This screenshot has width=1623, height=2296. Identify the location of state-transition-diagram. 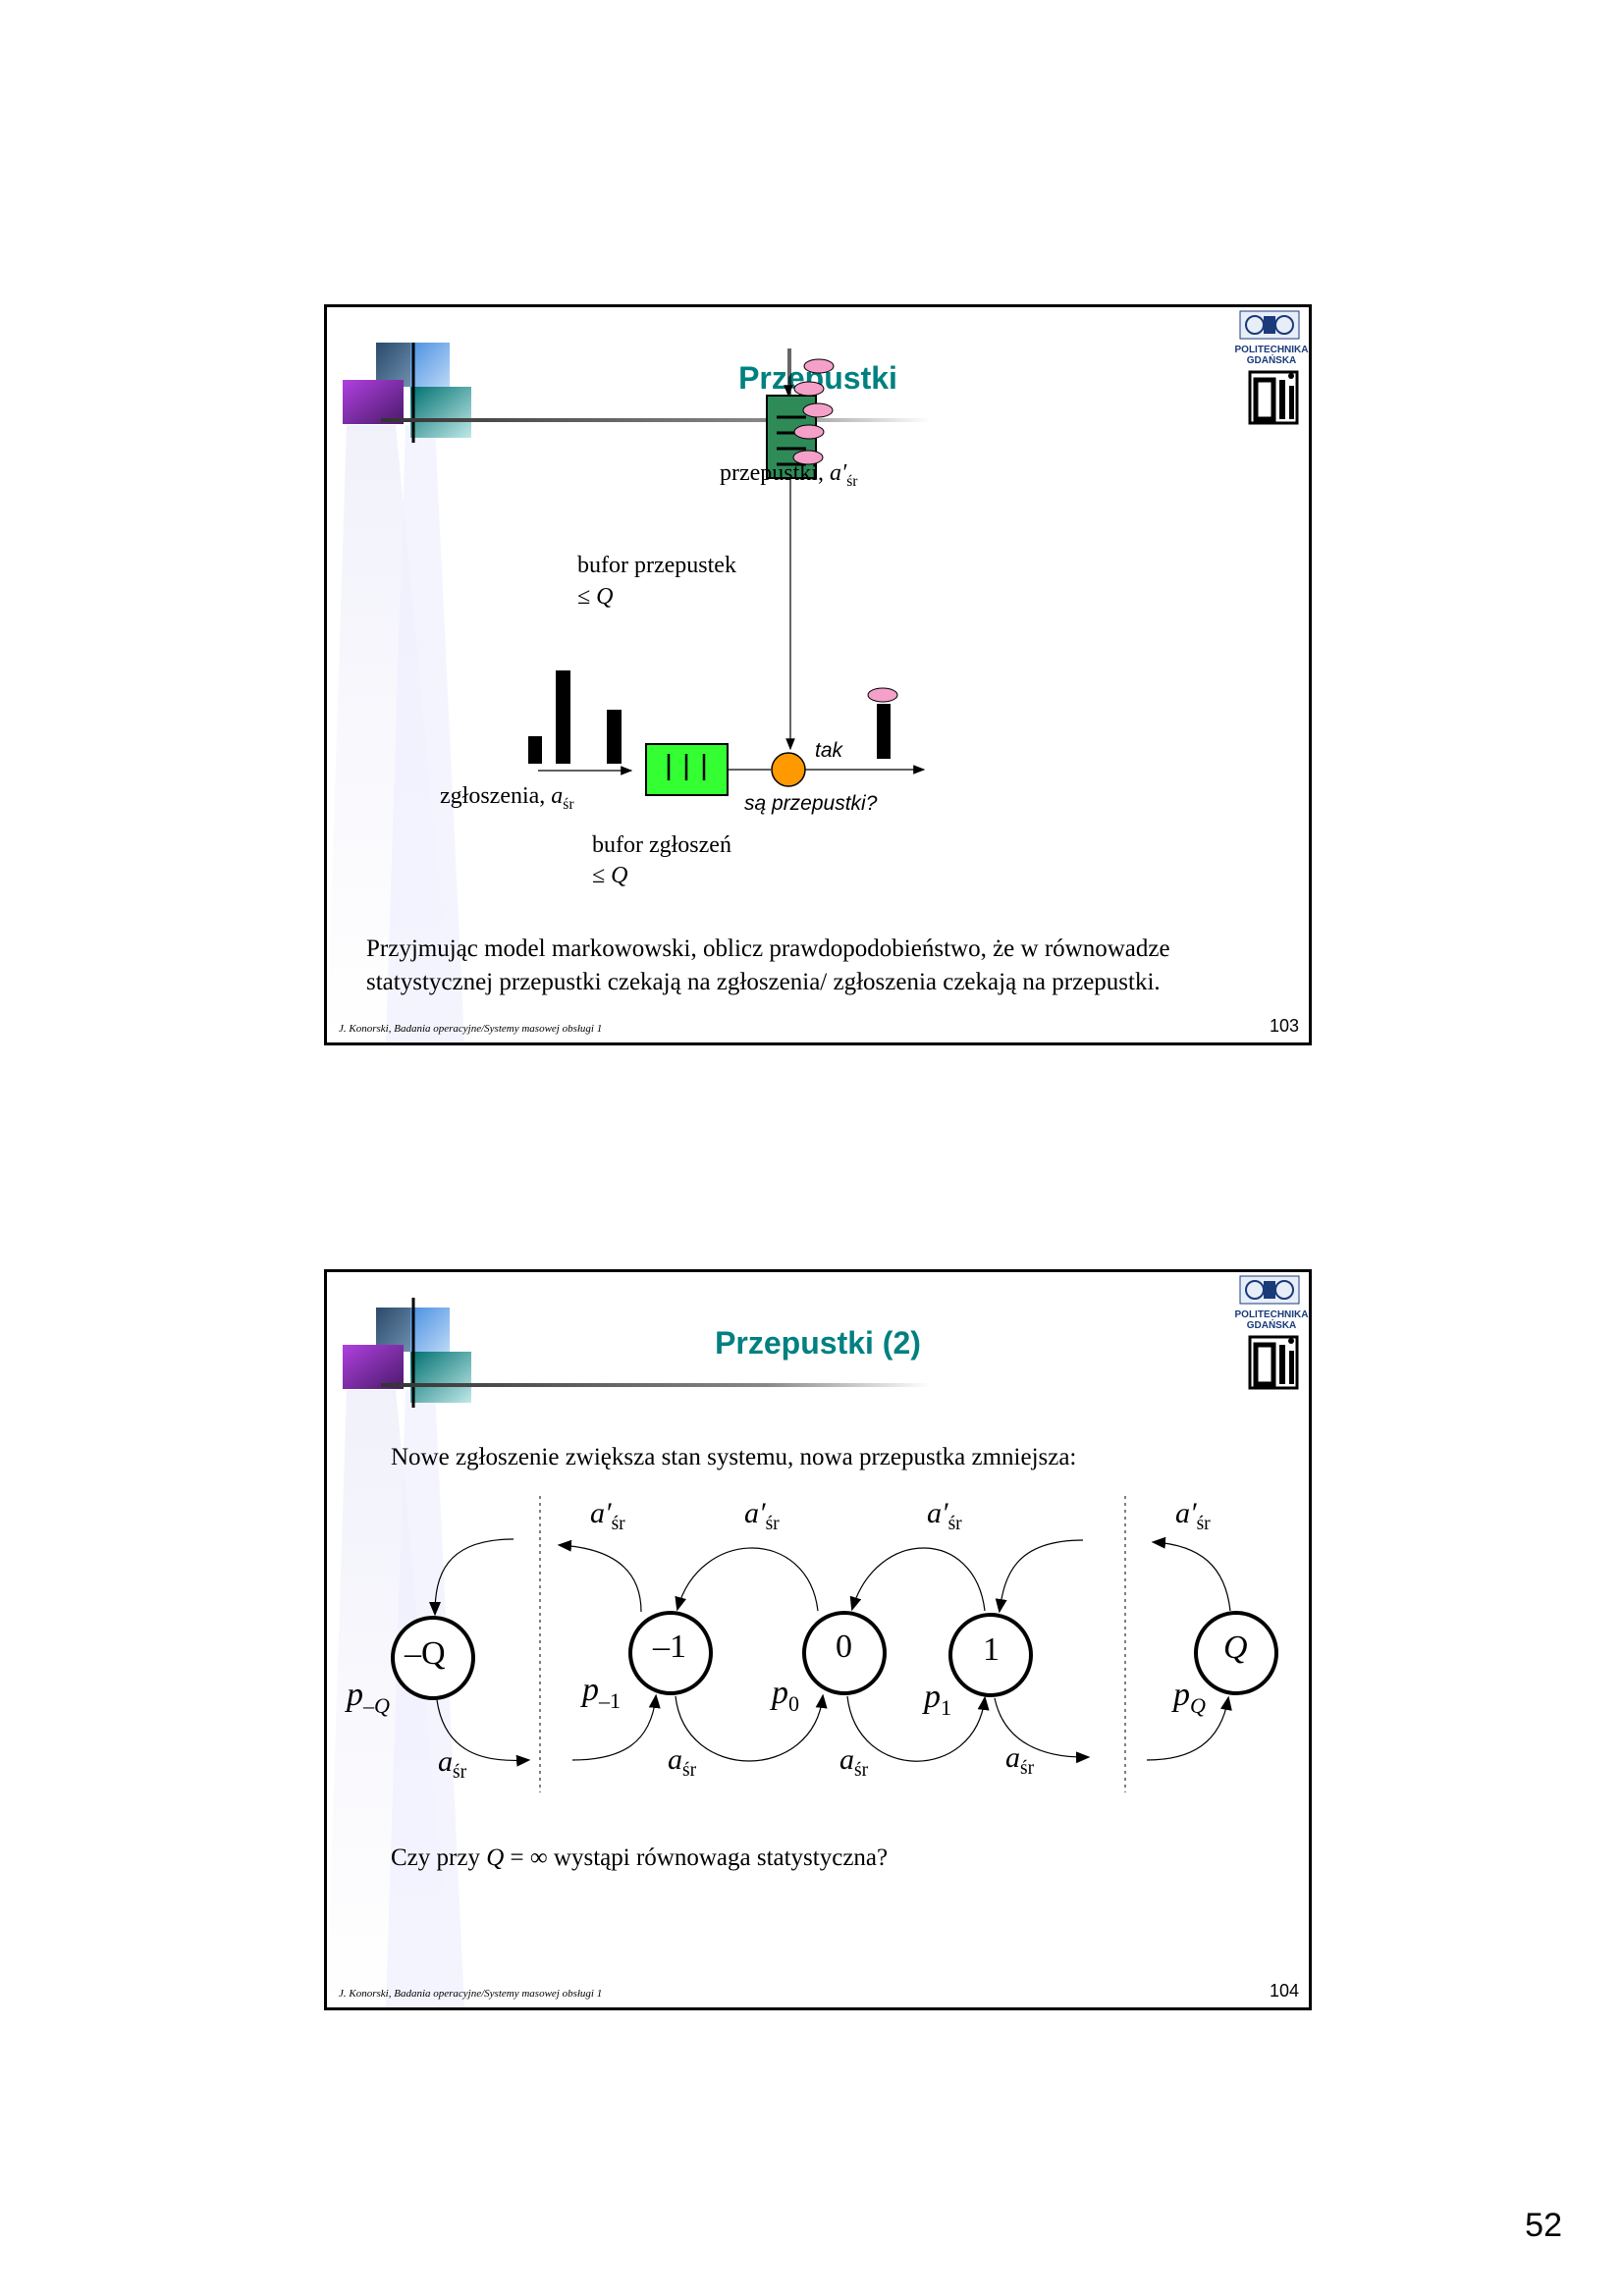
(834, 1644).